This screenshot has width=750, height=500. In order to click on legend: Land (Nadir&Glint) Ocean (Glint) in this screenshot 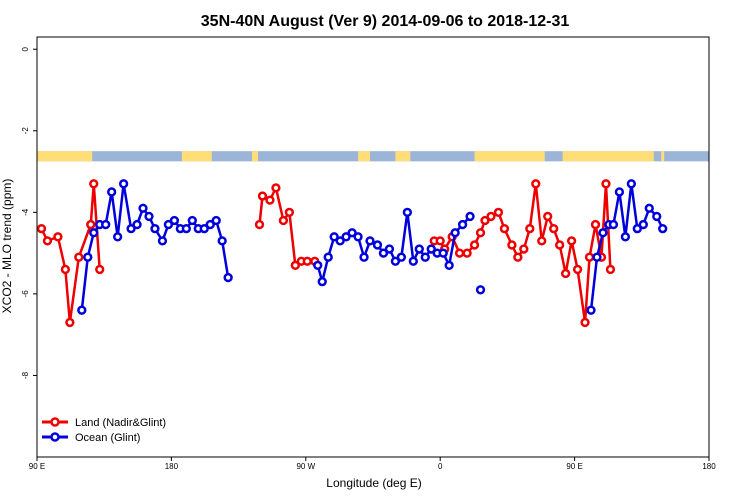, I will do `click(104, 430)`.